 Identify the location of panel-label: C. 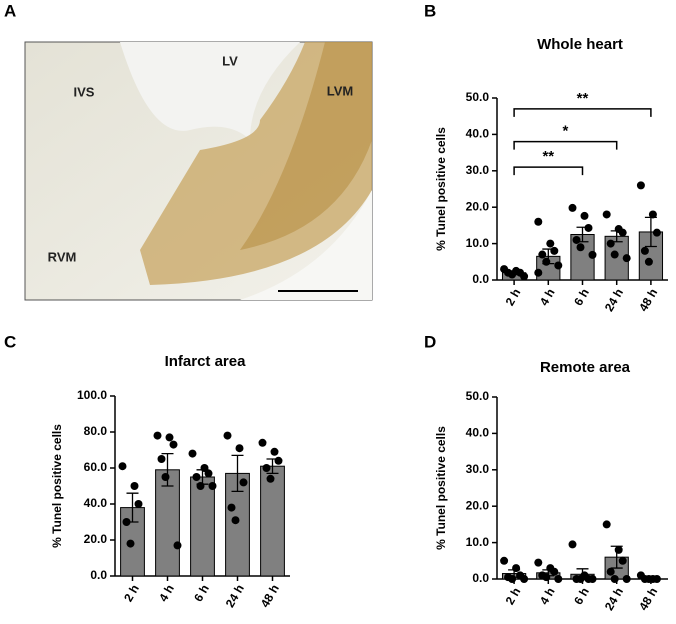
(10, 341).